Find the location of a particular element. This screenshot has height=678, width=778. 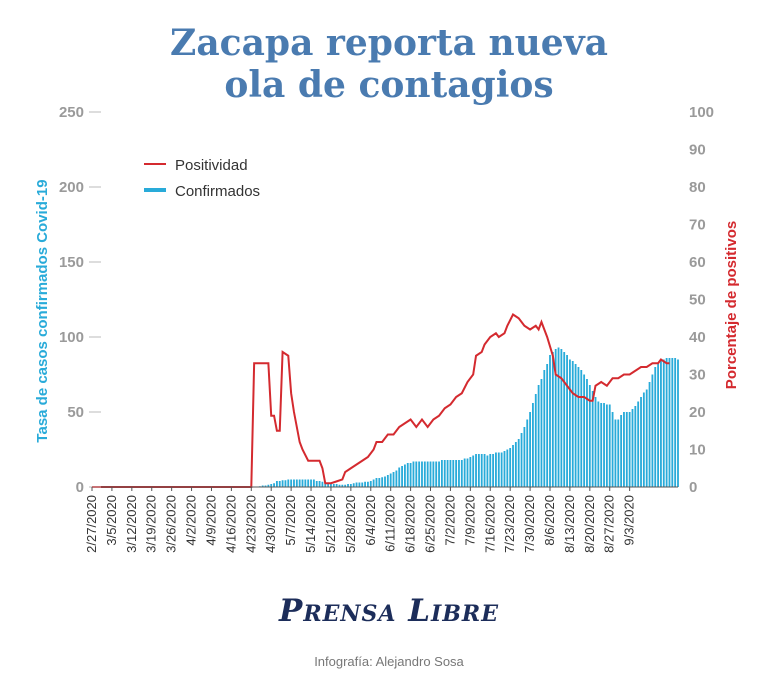

x-tick-label: 8/6/2020 is located at coordinates (549, 520).